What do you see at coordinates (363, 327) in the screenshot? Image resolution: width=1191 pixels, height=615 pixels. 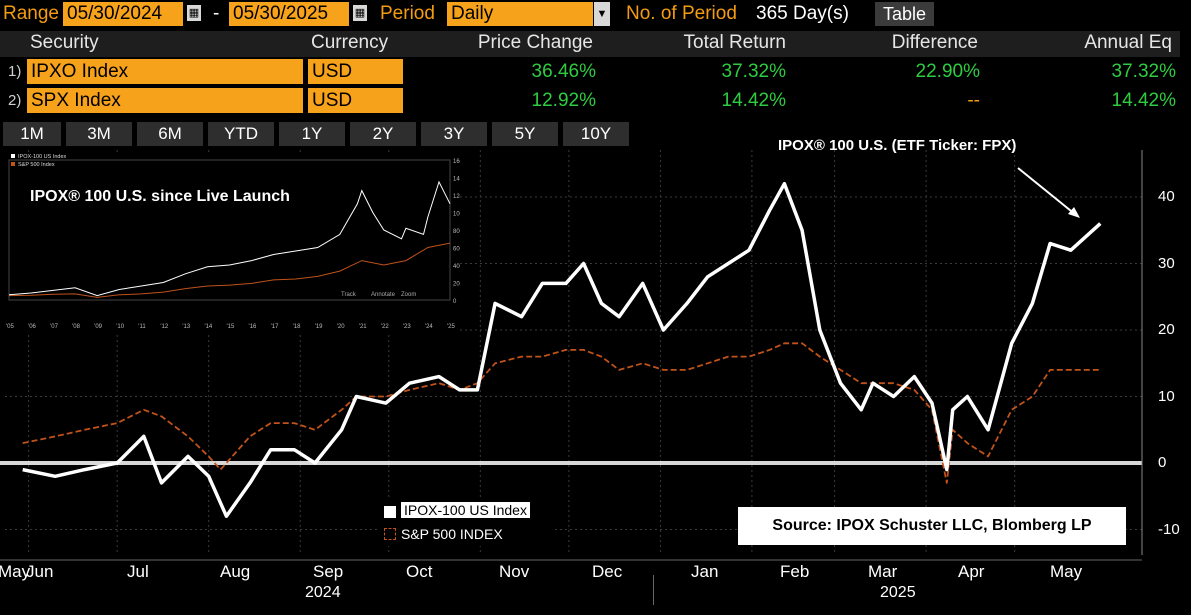 I see `inset-x-tick-label: '21` at bounding box center [363, 327].